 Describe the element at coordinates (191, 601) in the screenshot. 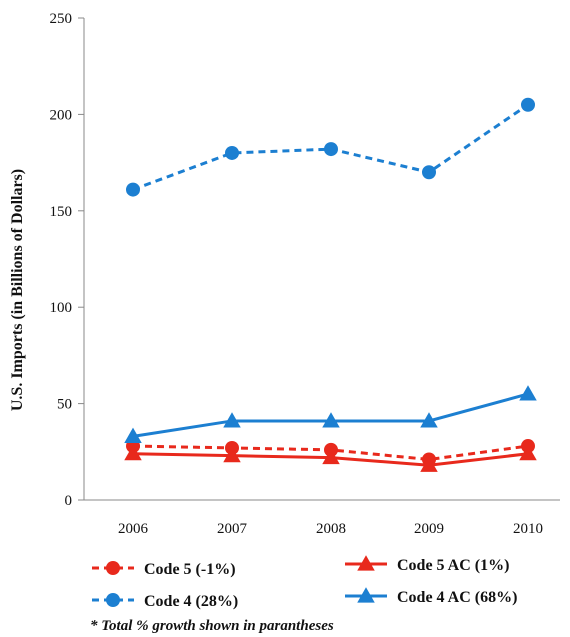

I see `legend-label: Code 4 (28%)` at that location.